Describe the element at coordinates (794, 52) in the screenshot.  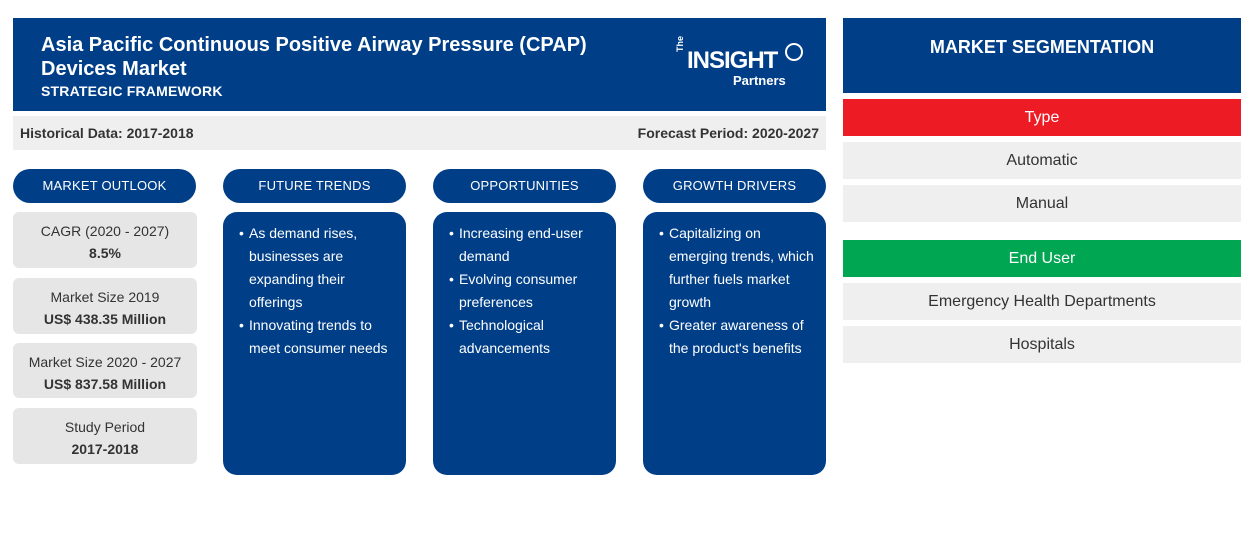
I see `logo-ring-icon` at that location.